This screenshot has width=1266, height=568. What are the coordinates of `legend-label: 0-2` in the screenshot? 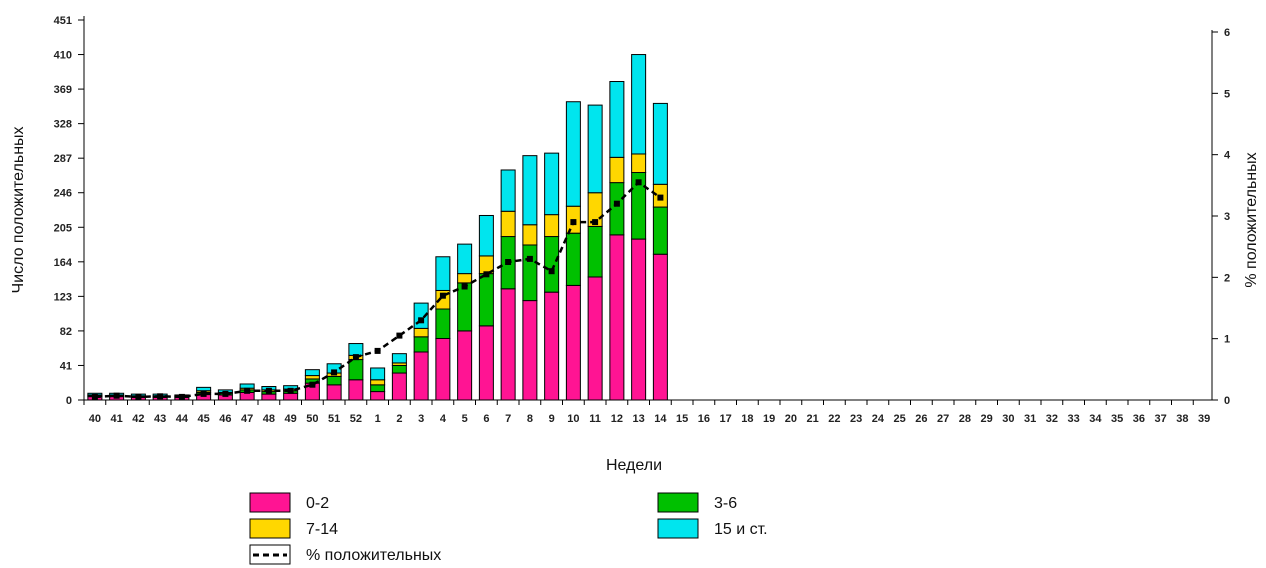 It's located at (317, 503).